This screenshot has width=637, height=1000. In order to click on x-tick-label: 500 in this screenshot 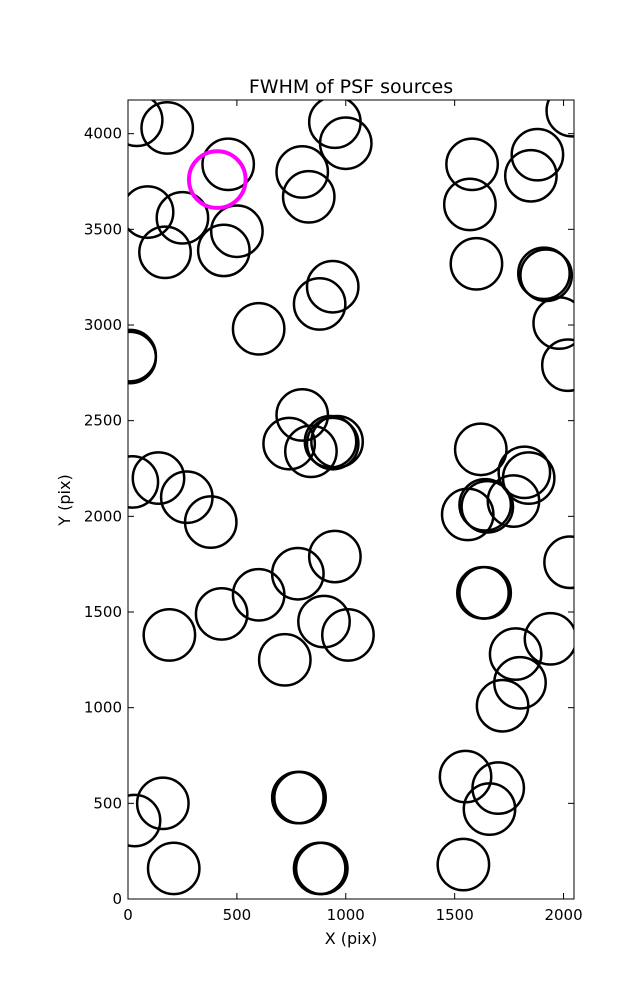, I will do `click(237, 915)`.